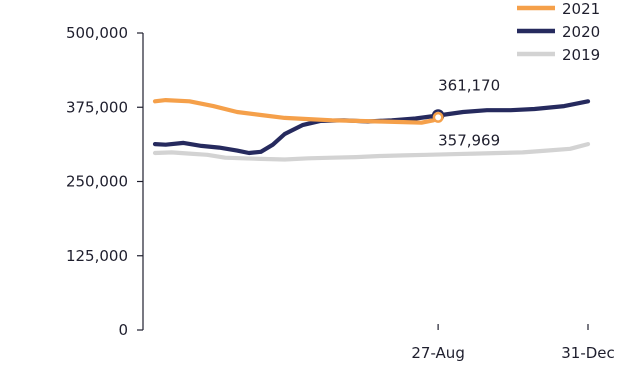 The height and width of the screenshot is (372, 636). What do you see at coordinates (438, 117) in the screenshot?
I see `annotation-marker-2021` at bounding box center [438, 117].